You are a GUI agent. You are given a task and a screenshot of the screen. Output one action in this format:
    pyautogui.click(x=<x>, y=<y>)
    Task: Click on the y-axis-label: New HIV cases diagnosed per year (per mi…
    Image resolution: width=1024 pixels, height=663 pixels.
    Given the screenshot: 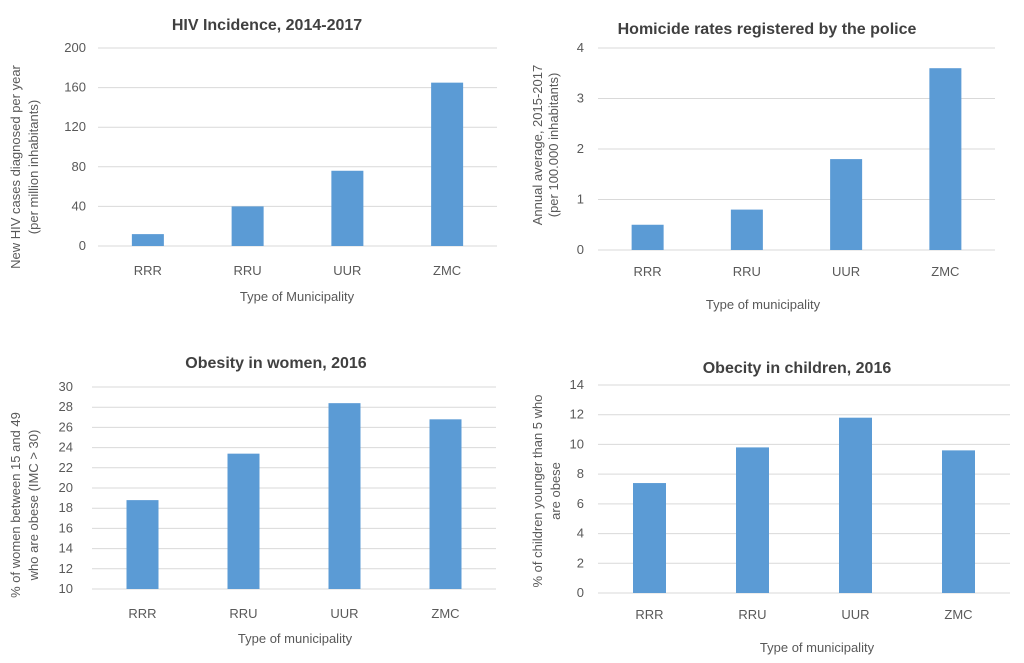 What is the action you would take?
    pyautogui.click(x=24, y=166)
    